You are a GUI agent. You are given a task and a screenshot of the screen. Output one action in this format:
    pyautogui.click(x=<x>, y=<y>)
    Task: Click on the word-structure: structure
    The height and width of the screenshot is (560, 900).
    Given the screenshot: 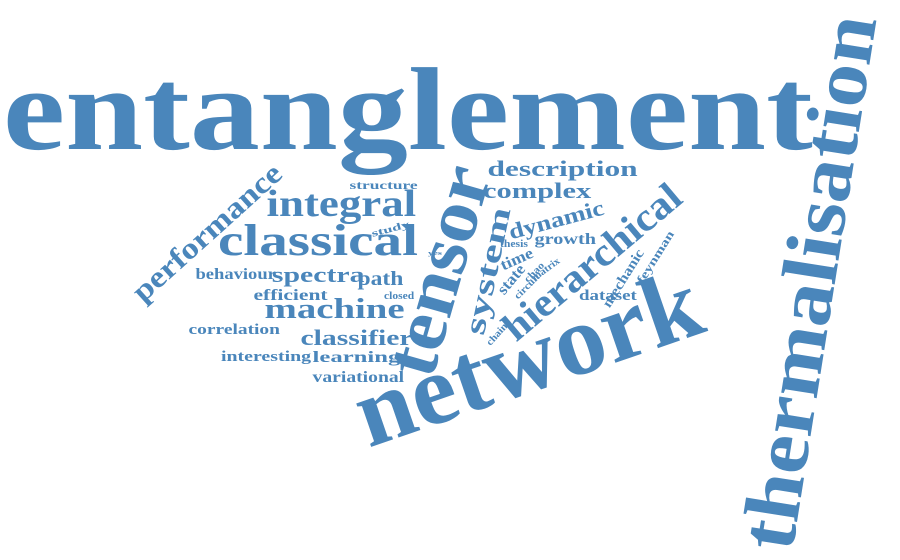 What is the action you would take?
    pyautogui.click(x=383, y=185)
    